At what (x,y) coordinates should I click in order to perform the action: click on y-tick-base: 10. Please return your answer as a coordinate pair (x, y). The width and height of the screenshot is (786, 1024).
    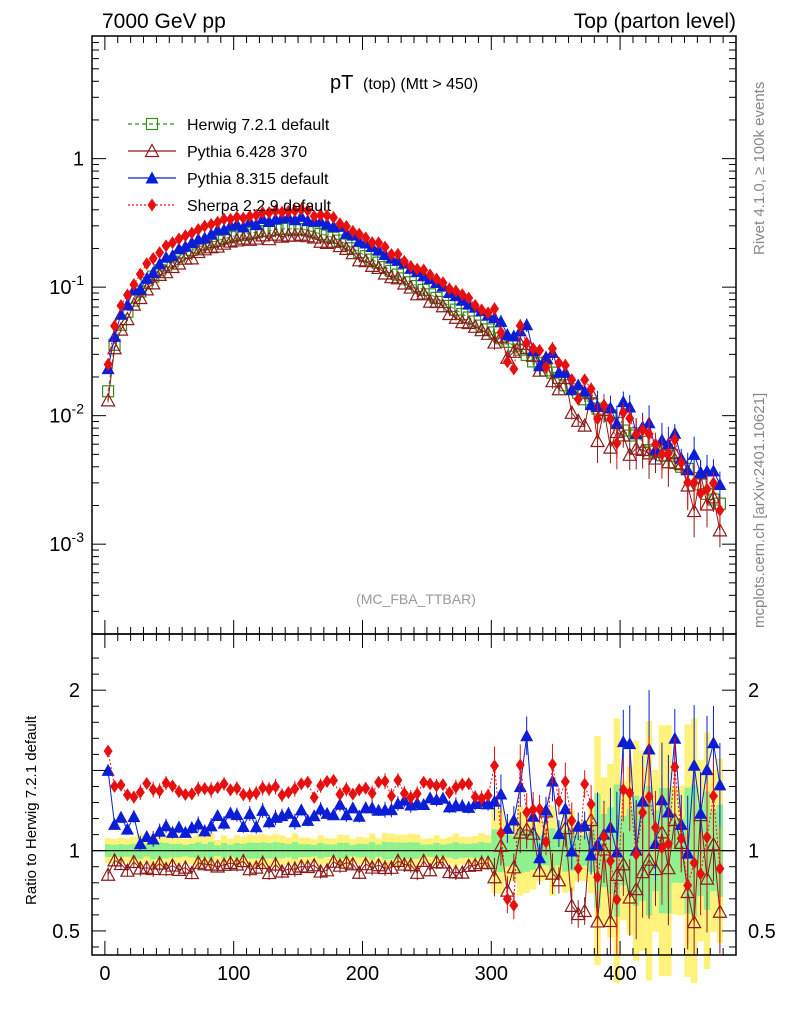
    Looking at the image, I should click on (60, 545).